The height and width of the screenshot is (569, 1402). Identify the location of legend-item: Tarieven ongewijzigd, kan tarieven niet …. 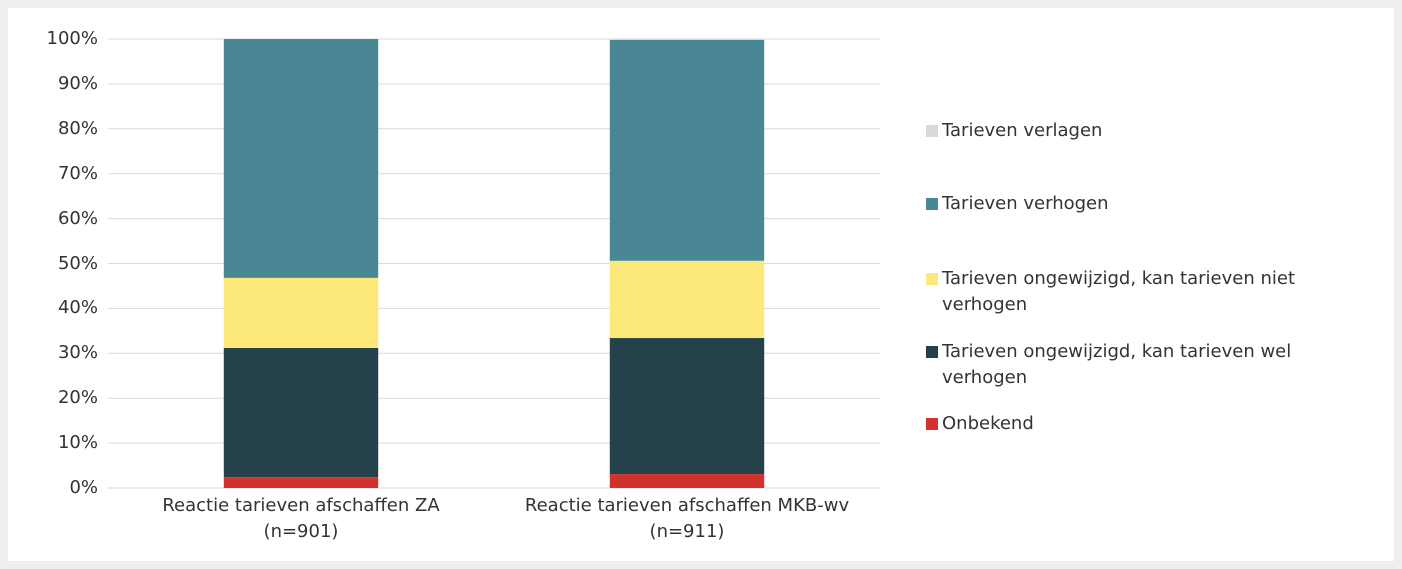
(1146, 292).